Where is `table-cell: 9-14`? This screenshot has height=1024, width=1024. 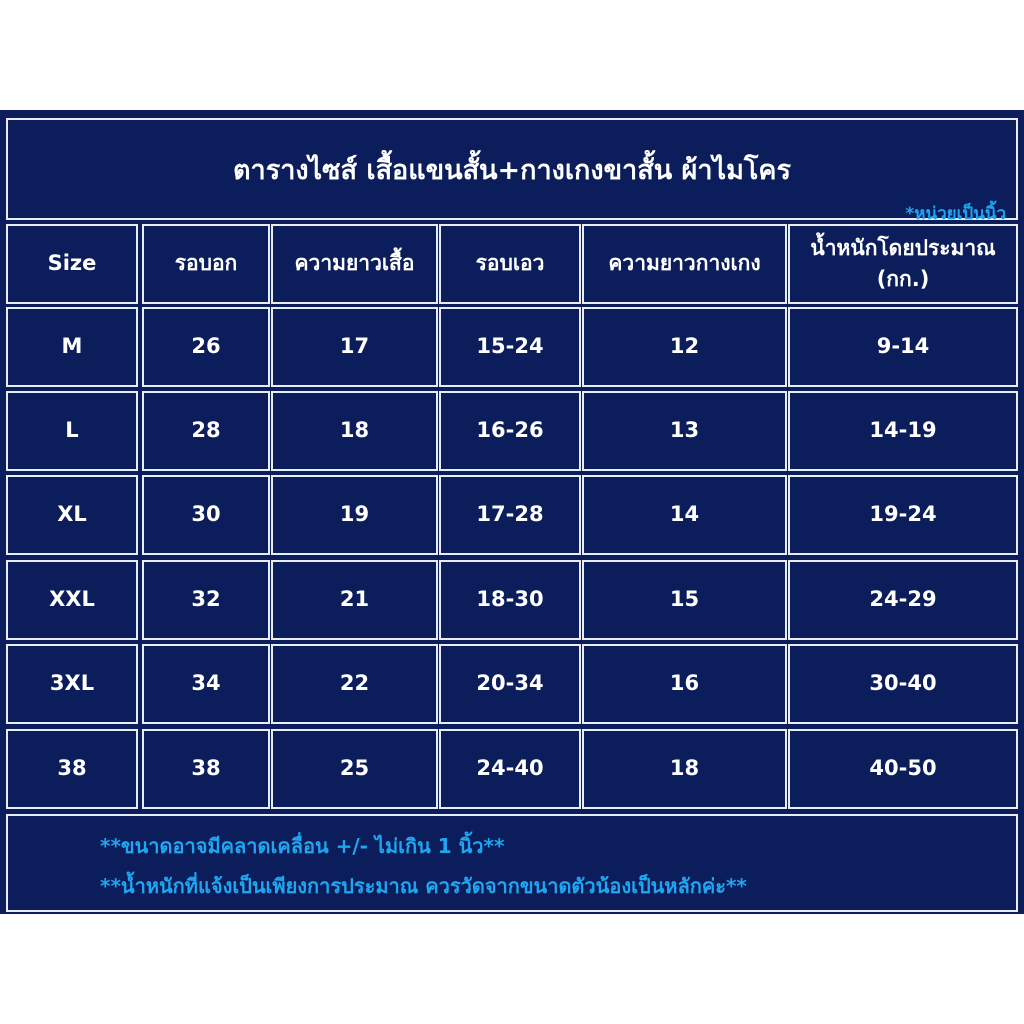 table-cell: 9-14 is located at coordinates (903, 347).